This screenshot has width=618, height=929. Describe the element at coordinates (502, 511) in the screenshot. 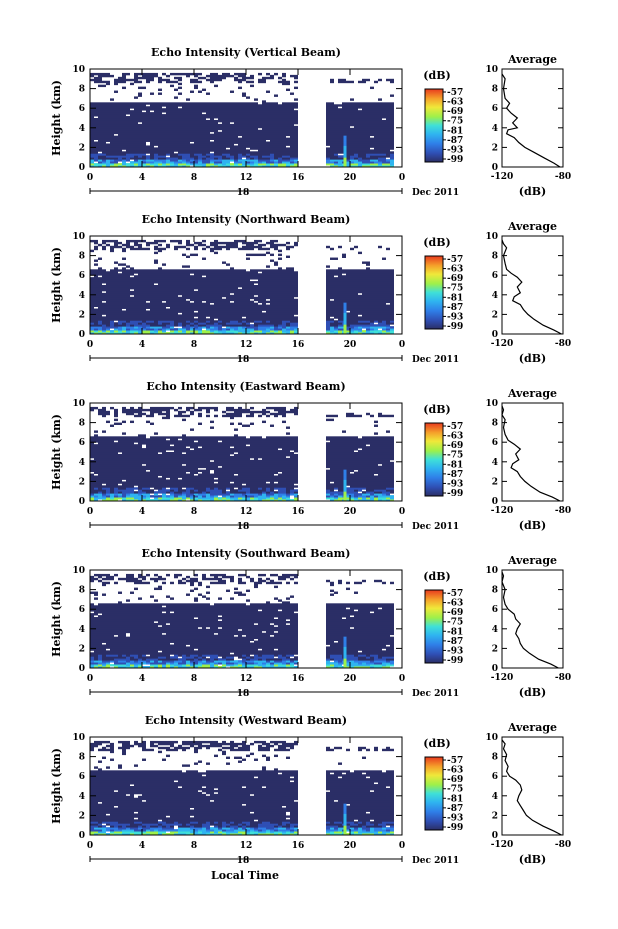

I see `profile-x-tick-label: -120` at that location.